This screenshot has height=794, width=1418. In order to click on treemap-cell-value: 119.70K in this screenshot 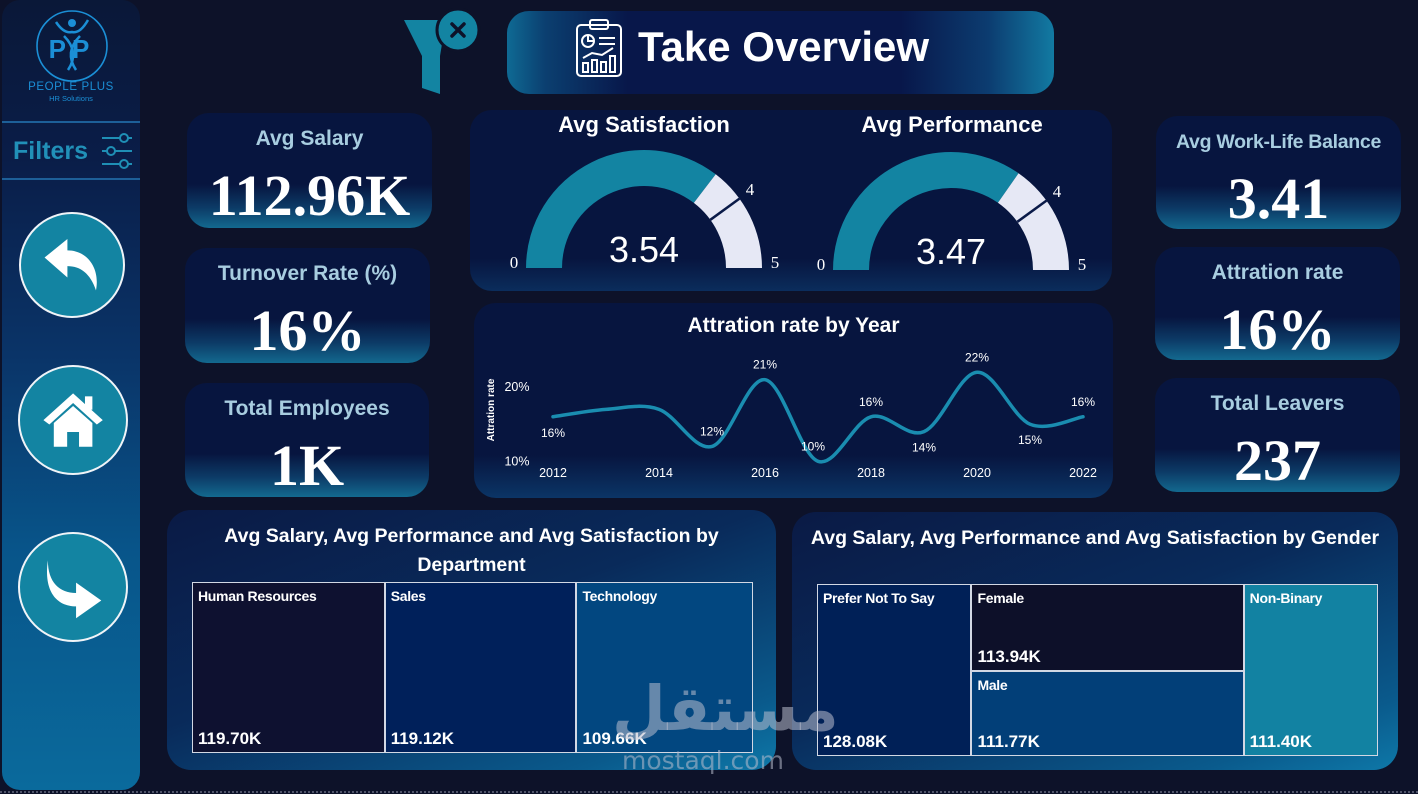, I will do `click(230, 738)`.